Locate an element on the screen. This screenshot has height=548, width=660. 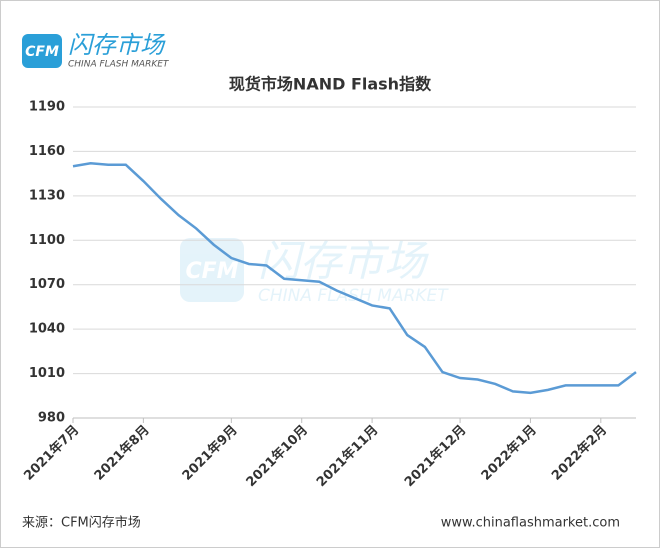
y-tick-label: 1130 is located at coordinates (47, 195).